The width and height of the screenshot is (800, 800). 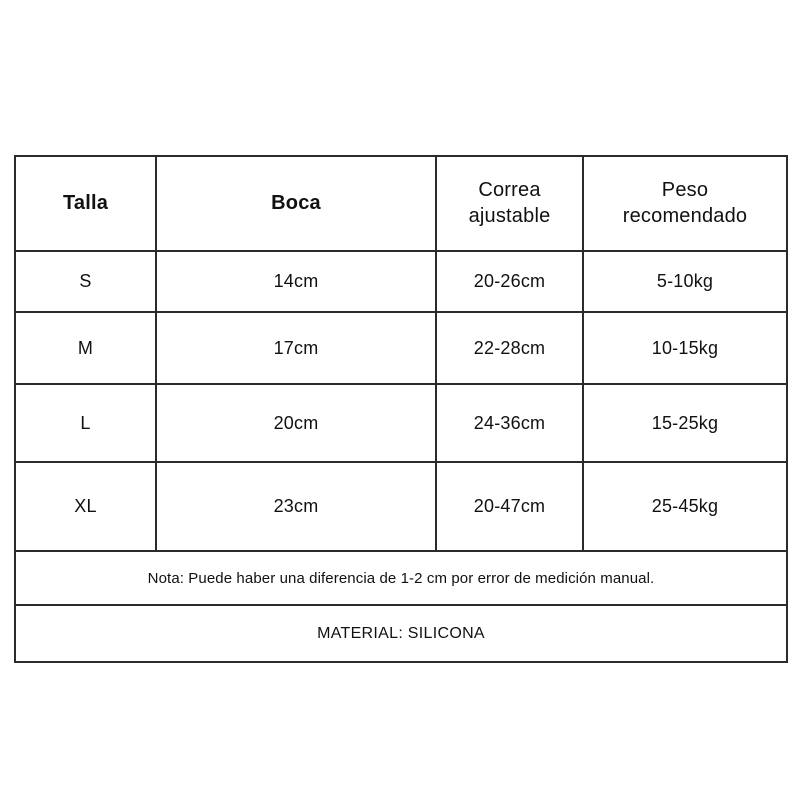 What do you see at coordinates (509, 203) in the screenshot?
I see `column-header-correa-ajustable: Correa ajustable` at bounding box center [509, 203].